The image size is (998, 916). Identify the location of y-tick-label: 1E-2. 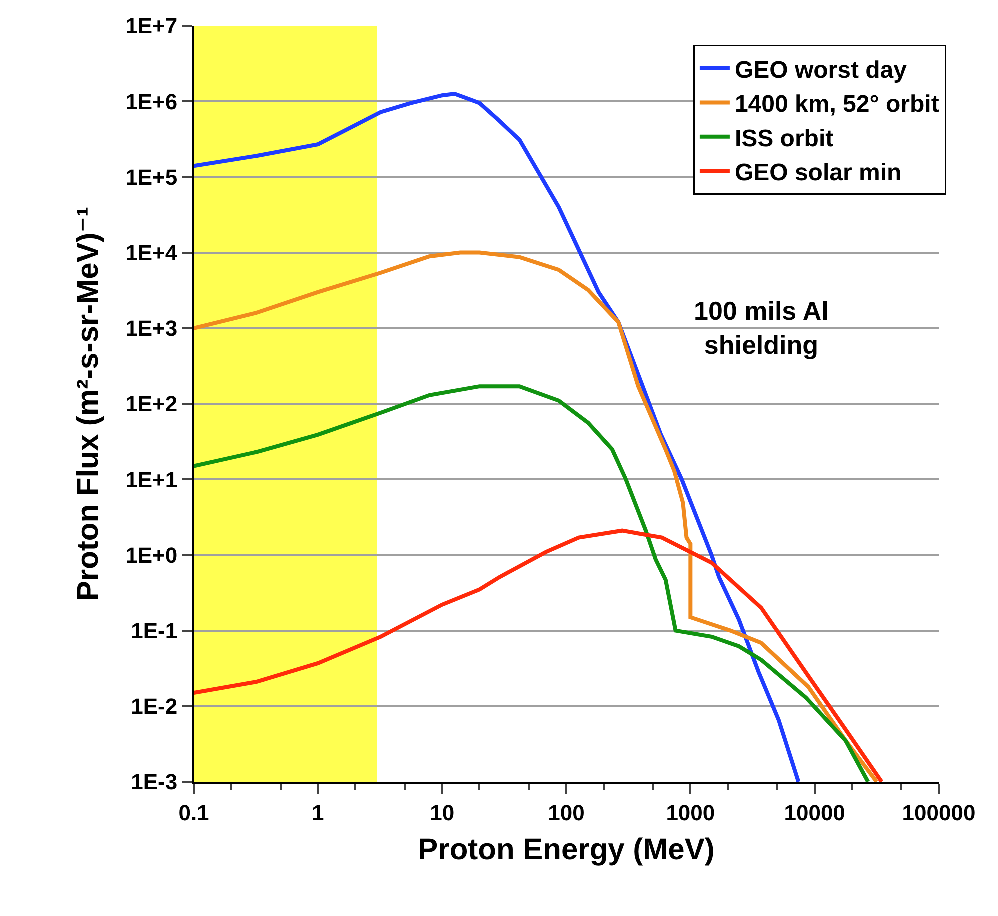
(154, 707).